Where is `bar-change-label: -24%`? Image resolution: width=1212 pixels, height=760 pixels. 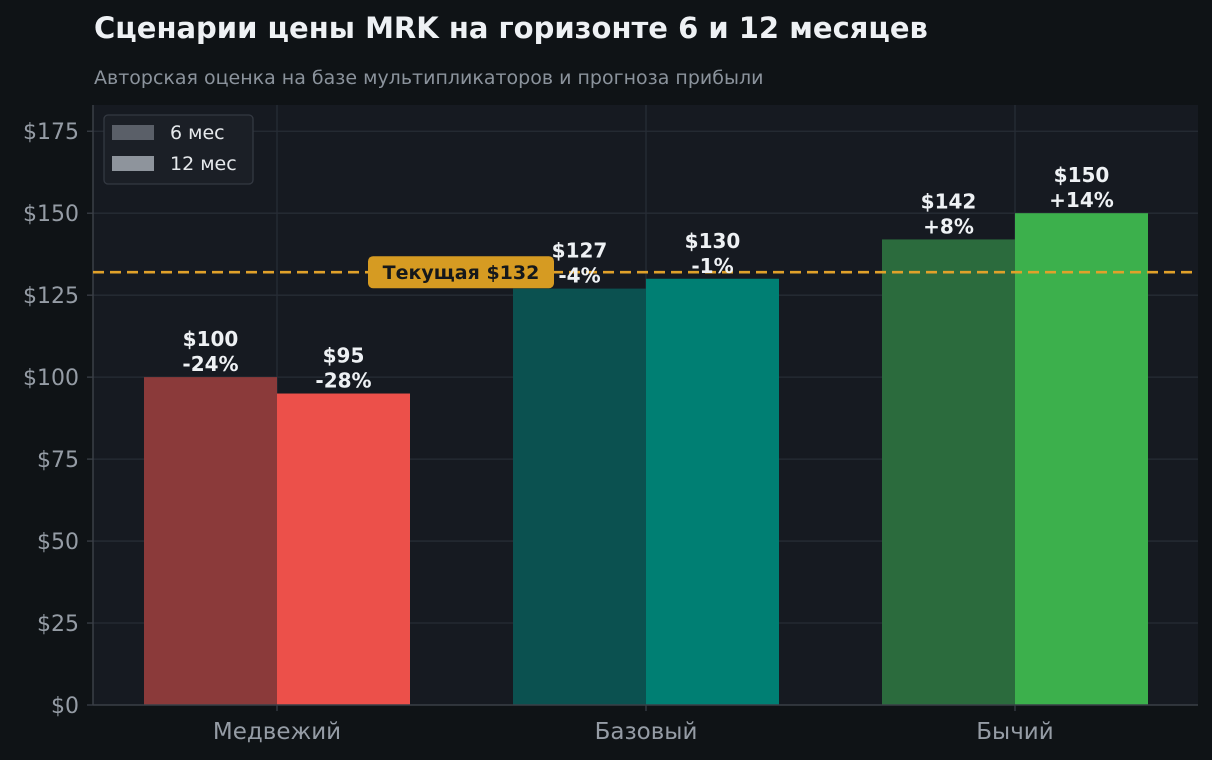
bar-change-label: -24% is located at coordinates (210, 364).